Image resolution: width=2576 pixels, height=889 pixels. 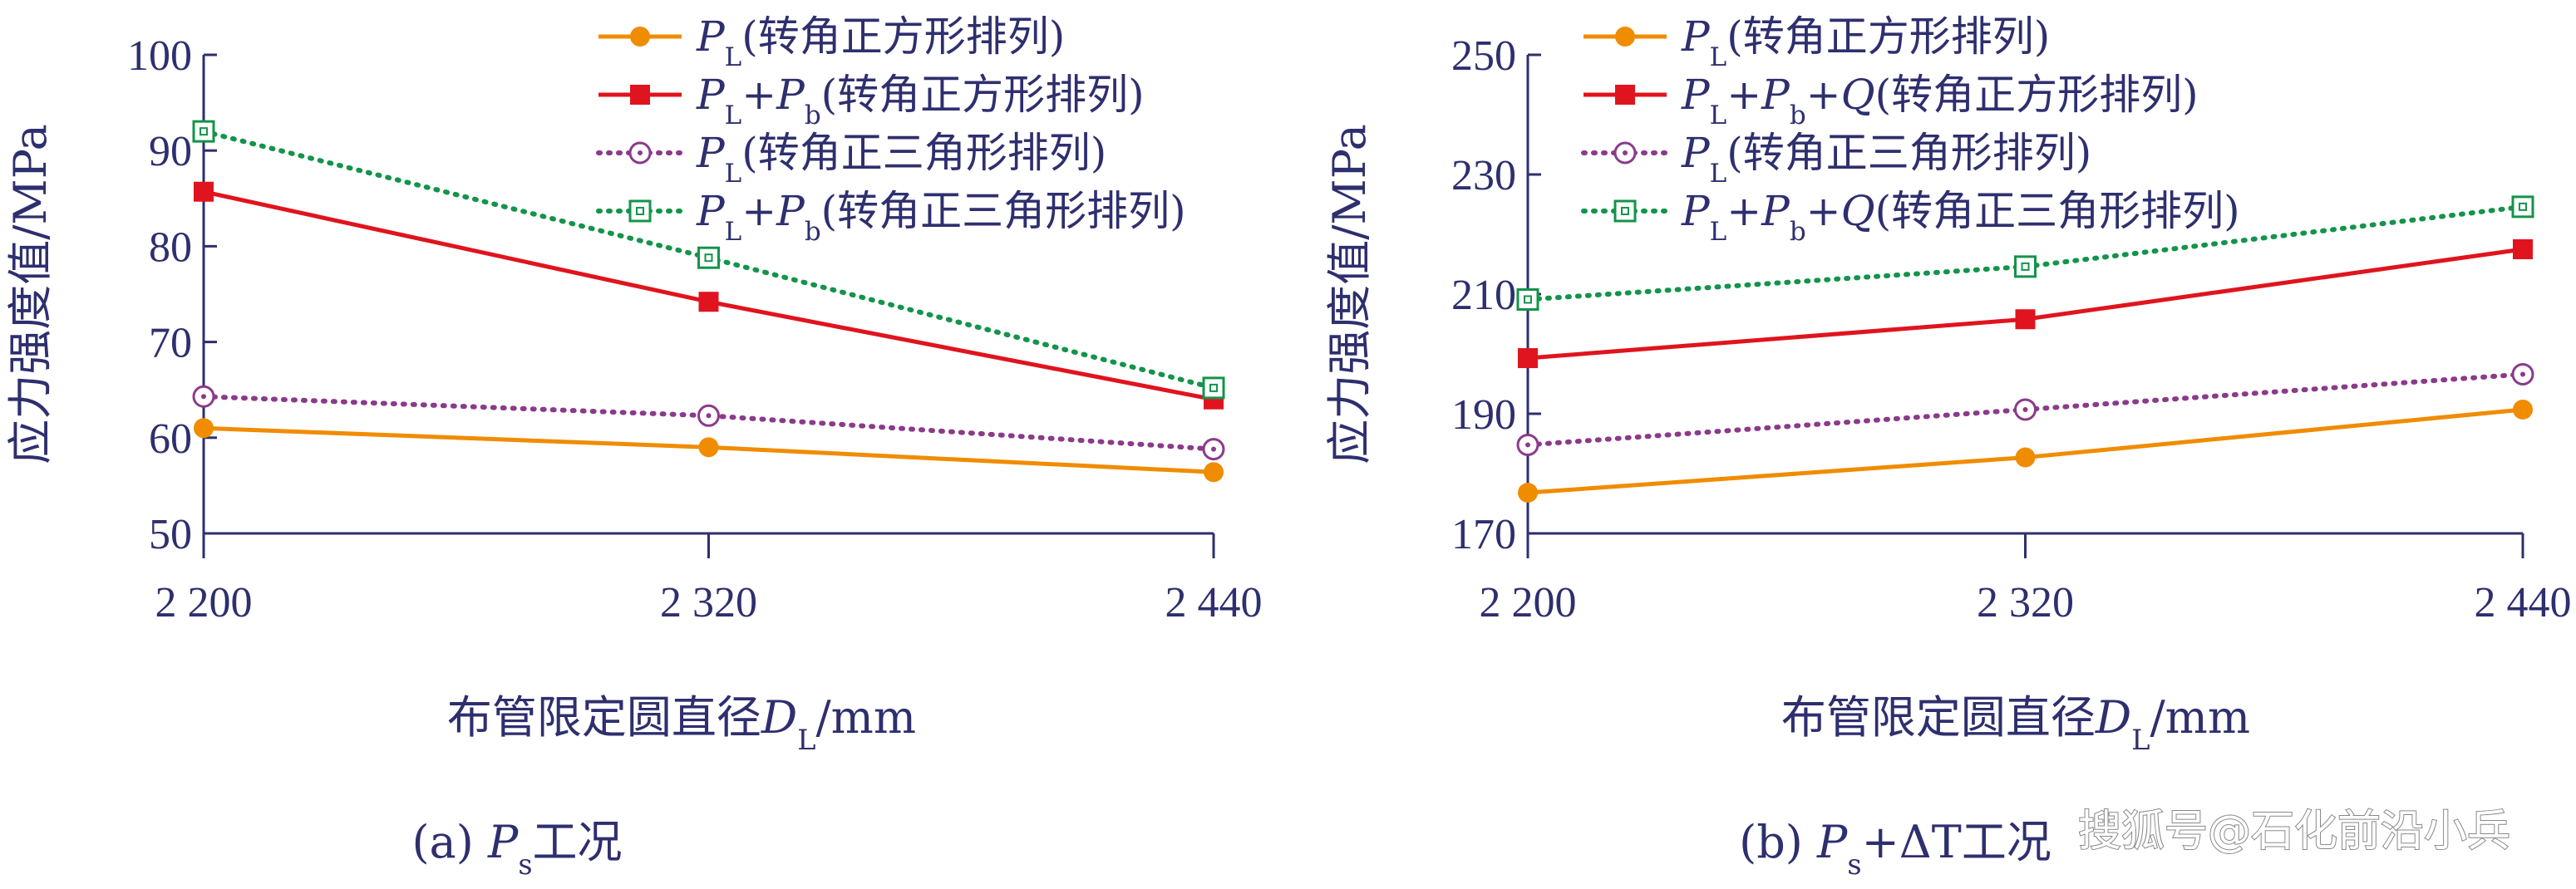 I want to click on series-line, so click(x=708, y=423).